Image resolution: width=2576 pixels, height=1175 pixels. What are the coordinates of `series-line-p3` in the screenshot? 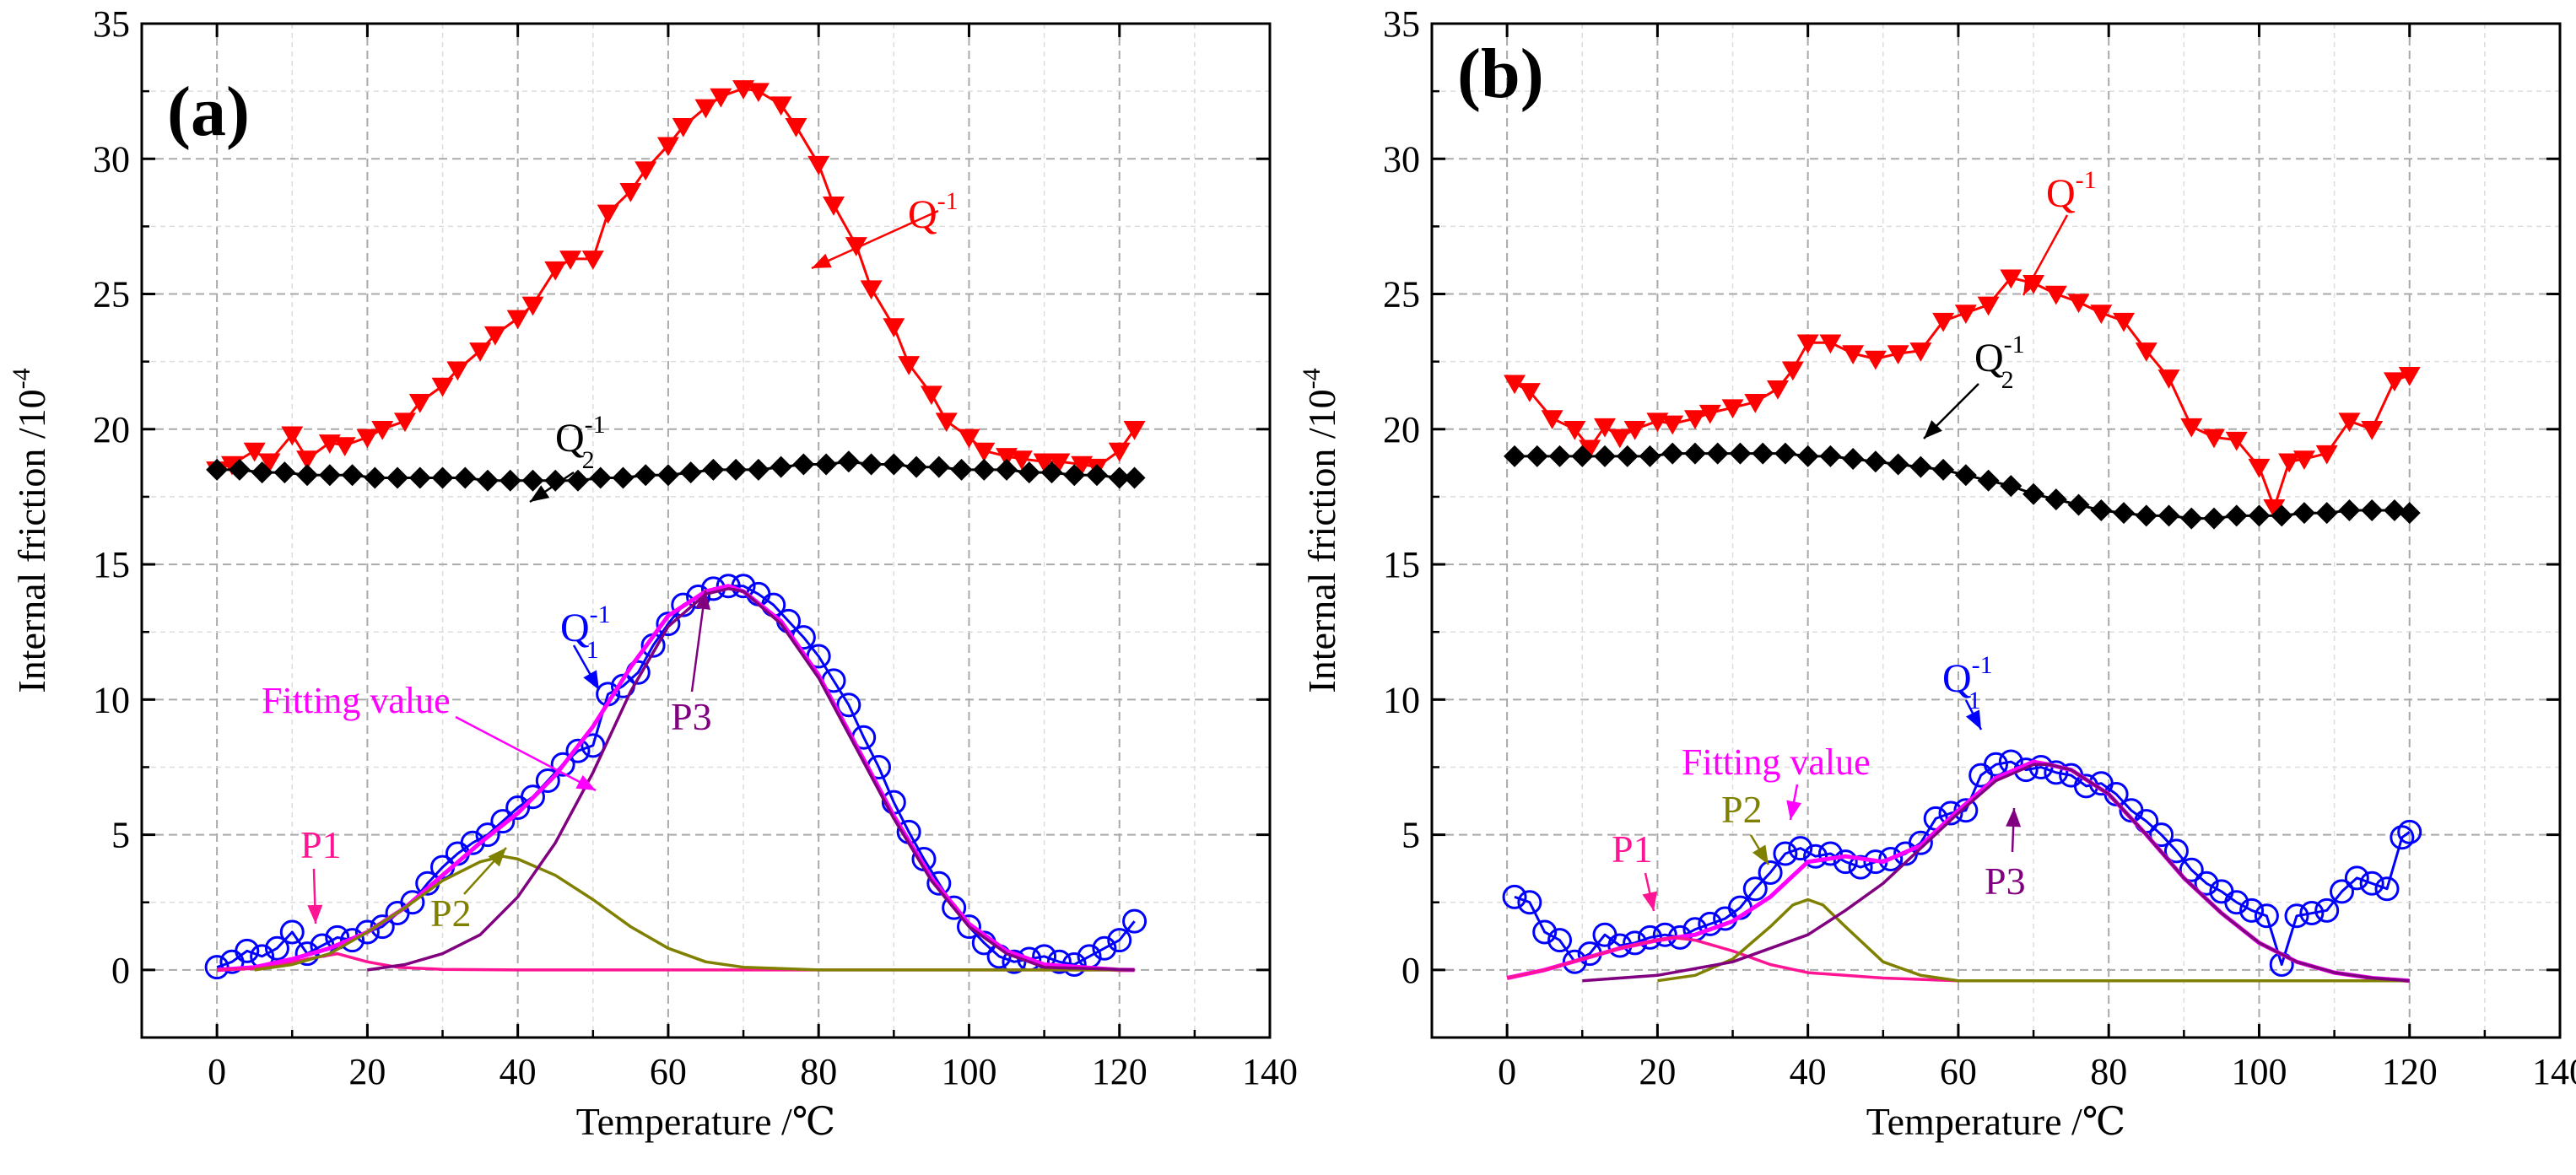 It's located at (1996, 873).